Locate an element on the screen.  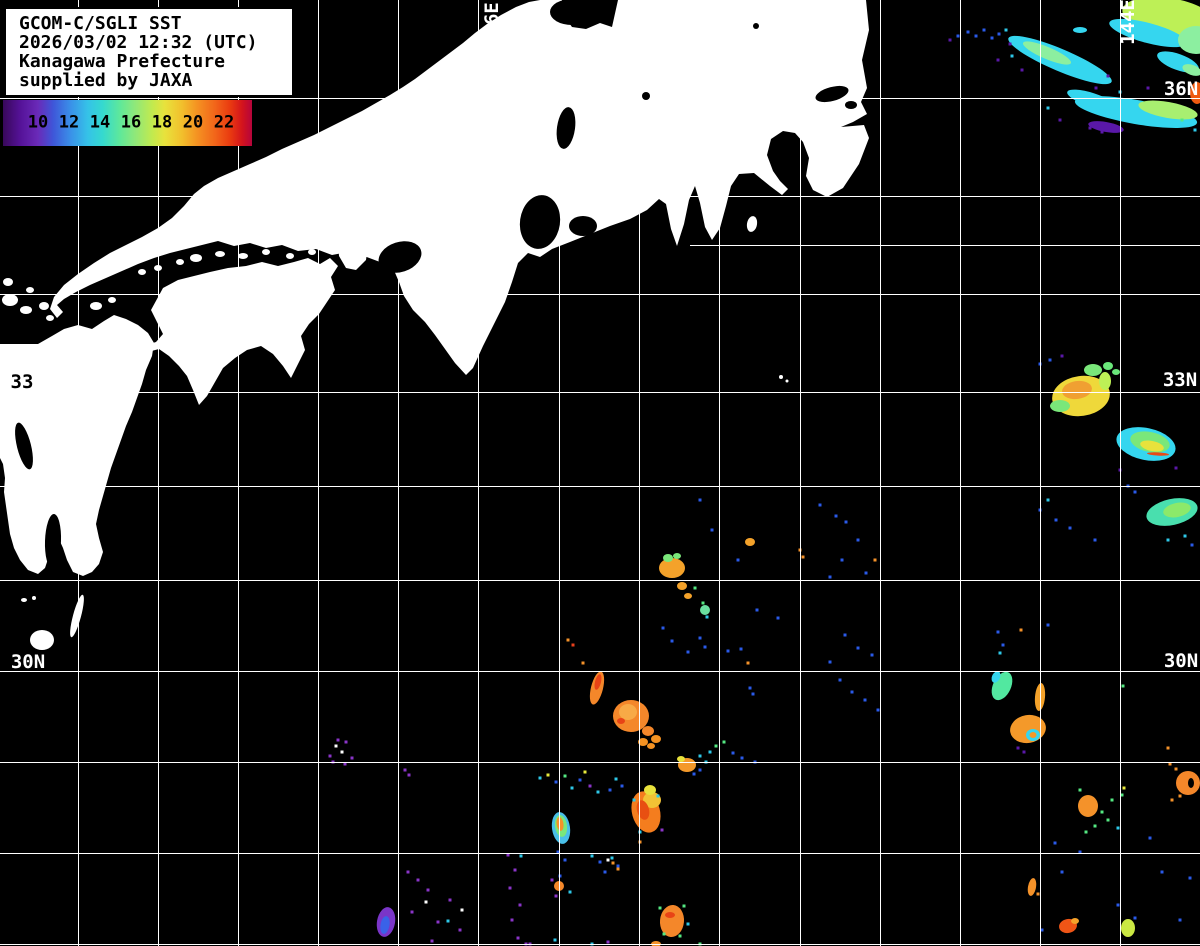
colorbar-tick-label: 10 is located at coordinates (38, 122).